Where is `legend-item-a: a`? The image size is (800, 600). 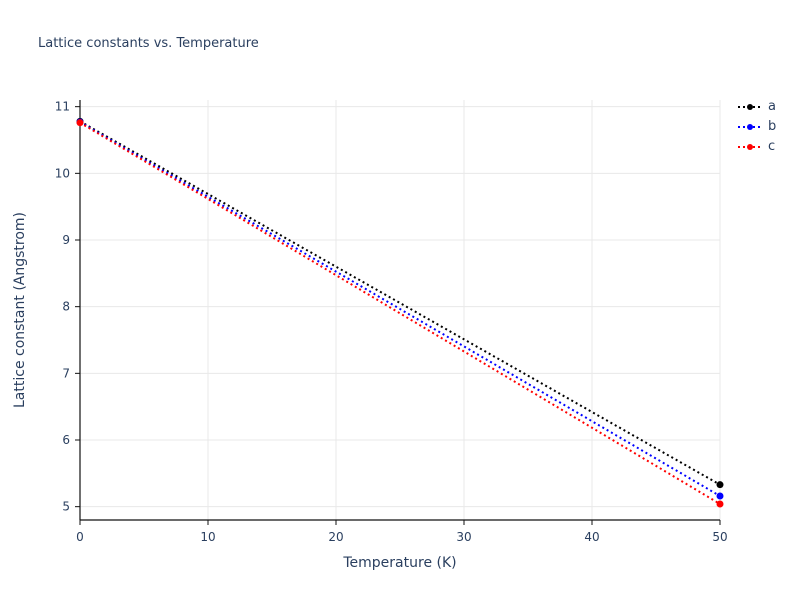
legend-item-a: a is located at coordinates (756, 106).